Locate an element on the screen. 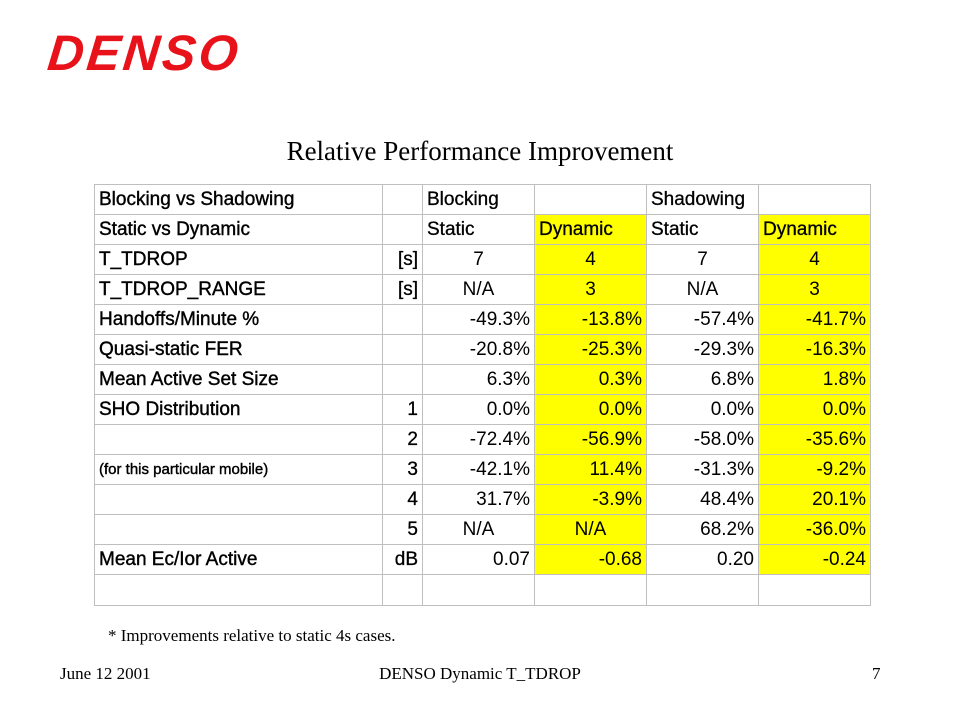 The width and height of the screenshot is (960, 720). row-label: Mean Active Set Size is located at coordinates (238, 379).